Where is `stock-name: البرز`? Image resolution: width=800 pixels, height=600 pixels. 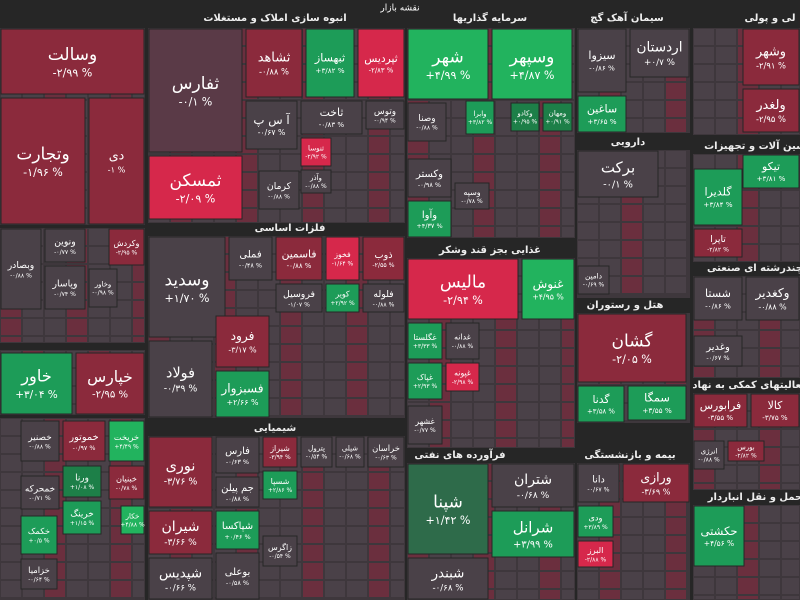
stock-name: البرز is located at coordinates (595, 550).